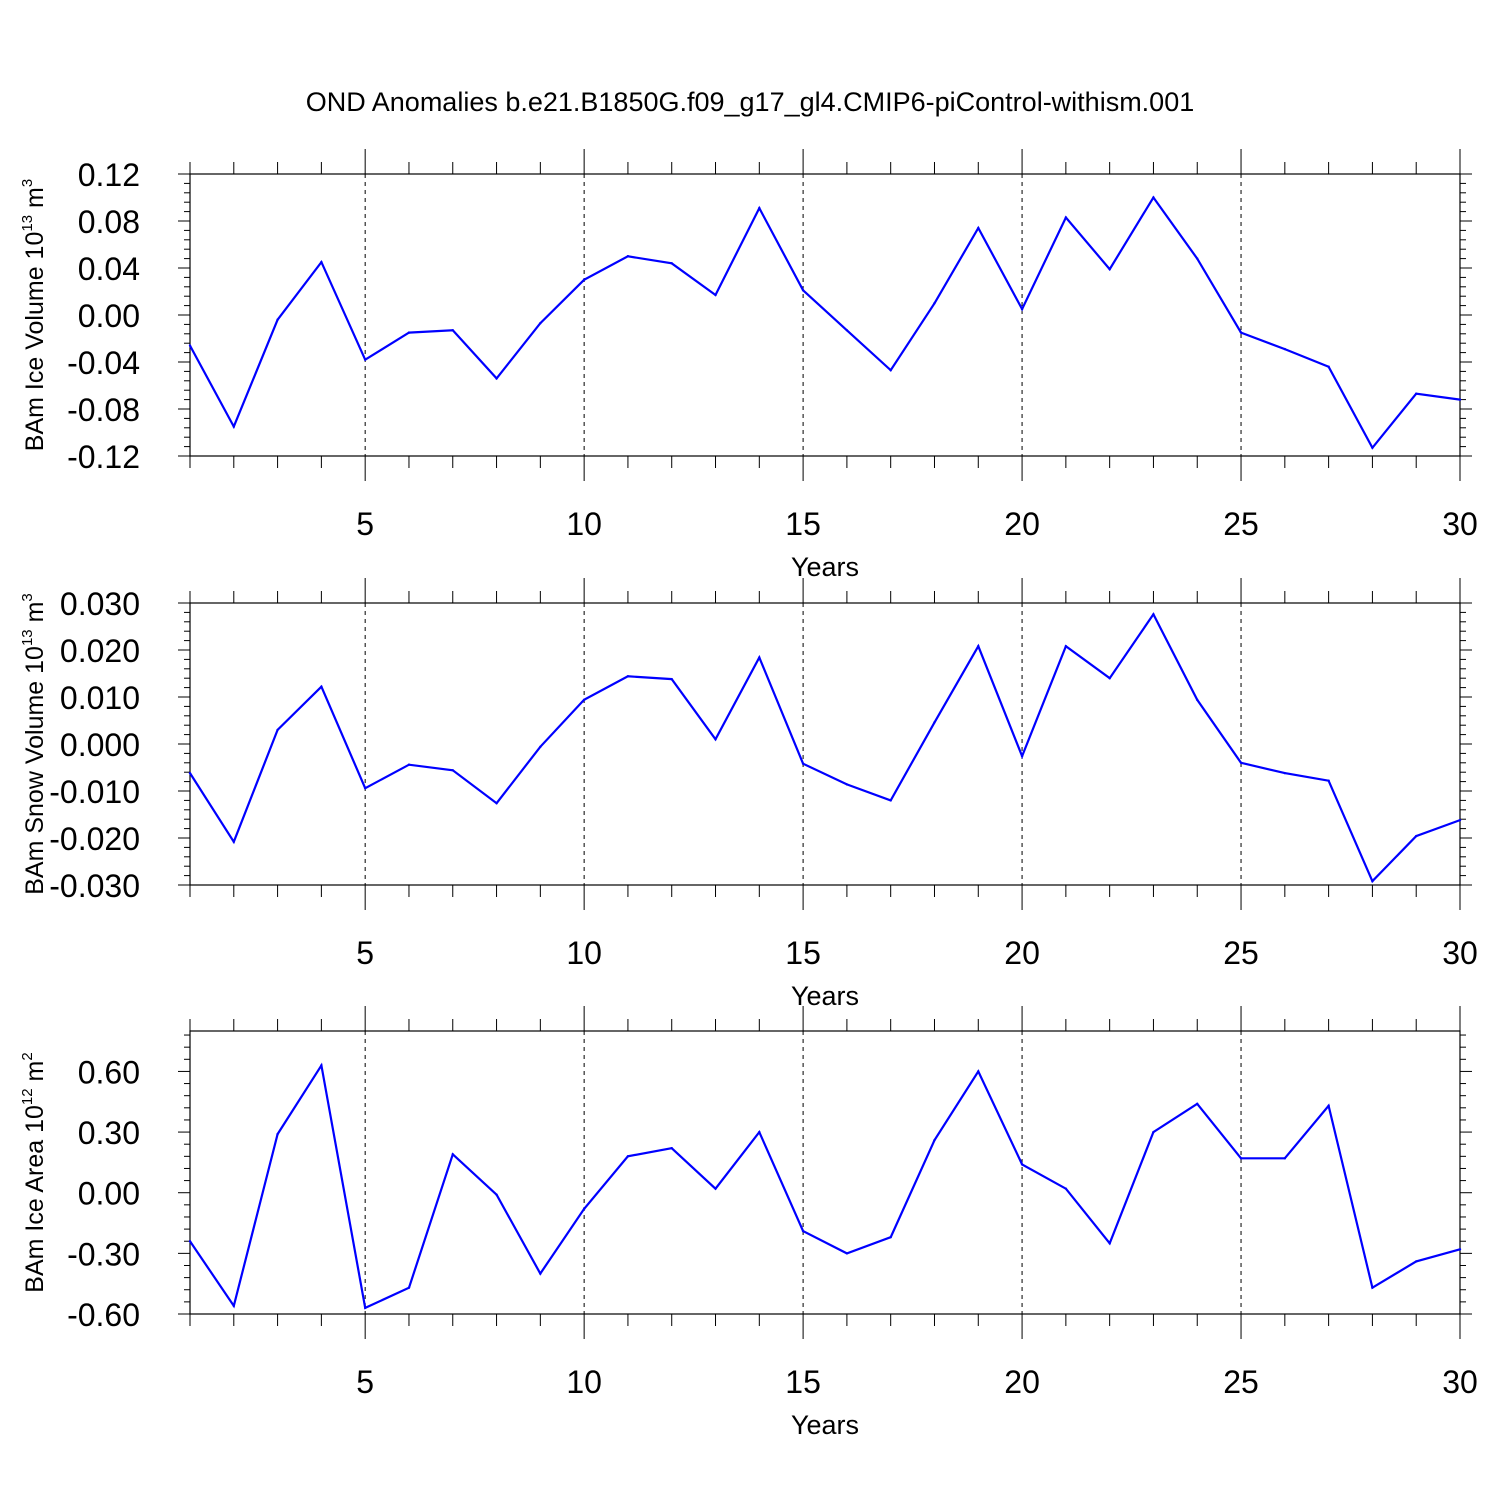 Image resolution: width=1500 pixels, height=1500 pixels. Describe the element at coordinates (103, 1315) in the screenshot. I see `y-tick-label: -0.60` at that location.